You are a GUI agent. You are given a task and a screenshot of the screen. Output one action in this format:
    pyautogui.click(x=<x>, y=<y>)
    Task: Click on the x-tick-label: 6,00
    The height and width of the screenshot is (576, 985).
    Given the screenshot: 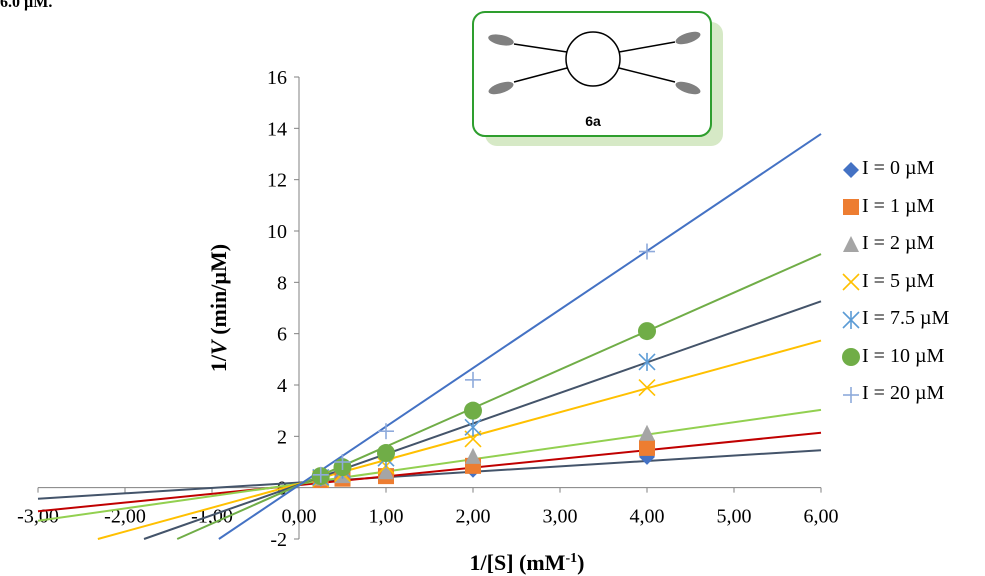 What is the action you would take?
    pyautogui.click(x=821, y=517)
    